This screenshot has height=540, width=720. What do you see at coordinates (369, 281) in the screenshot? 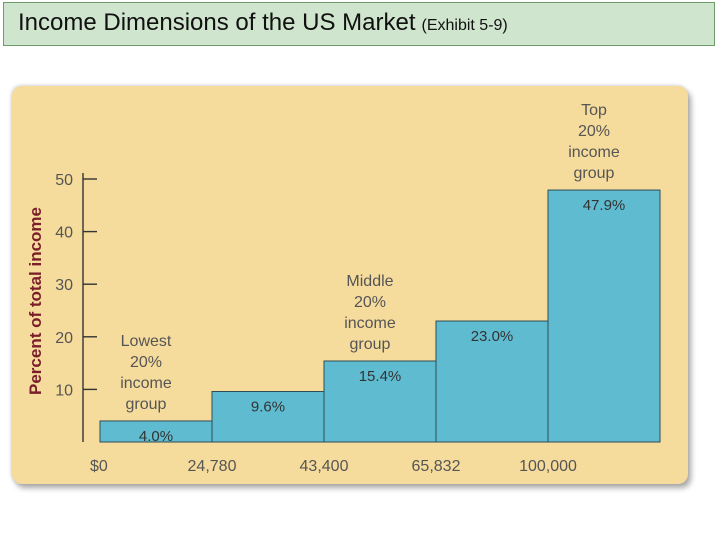
I see `annotation-line: Middle` at bounding box center [369, 281].